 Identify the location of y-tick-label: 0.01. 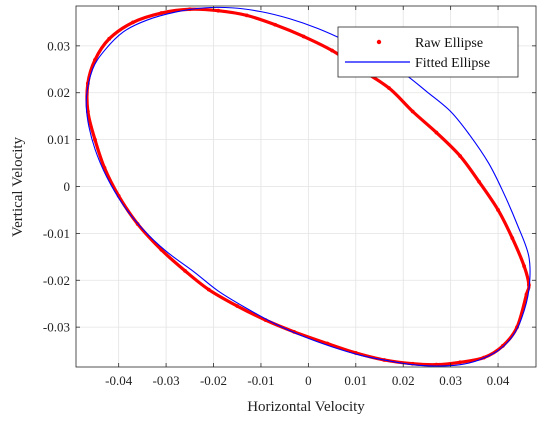
(58, 139).